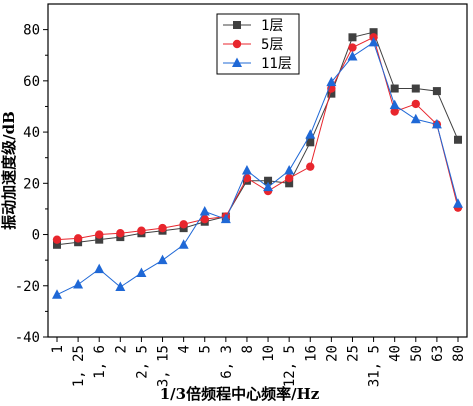  What do you see at coordinates (248, 349) in the screenshot?
I see `x-tick-label: 8` at bounding box center [248, 349].